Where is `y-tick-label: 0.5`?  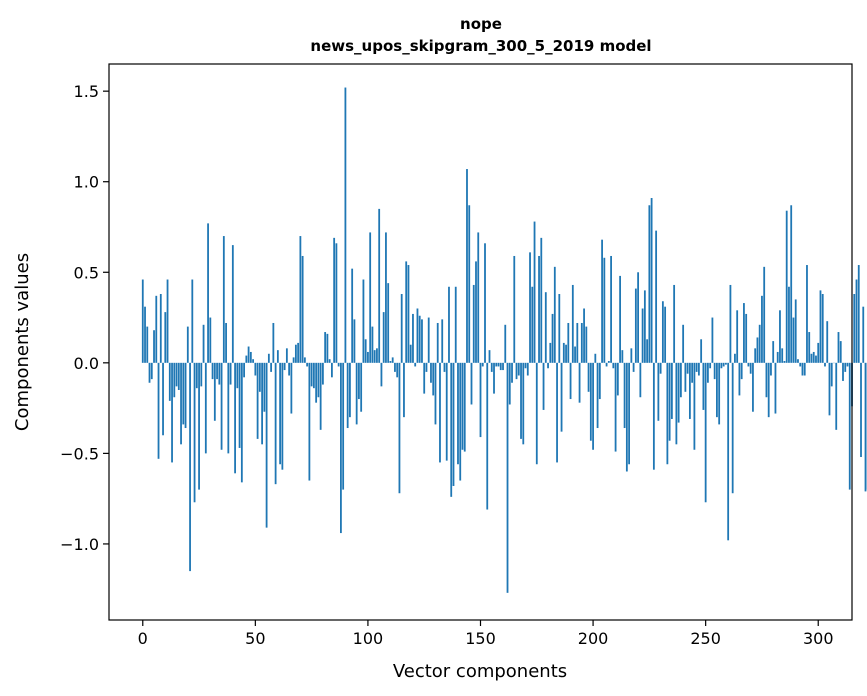 y-tick-label: 0.5 is located at coordinates (86, 272).